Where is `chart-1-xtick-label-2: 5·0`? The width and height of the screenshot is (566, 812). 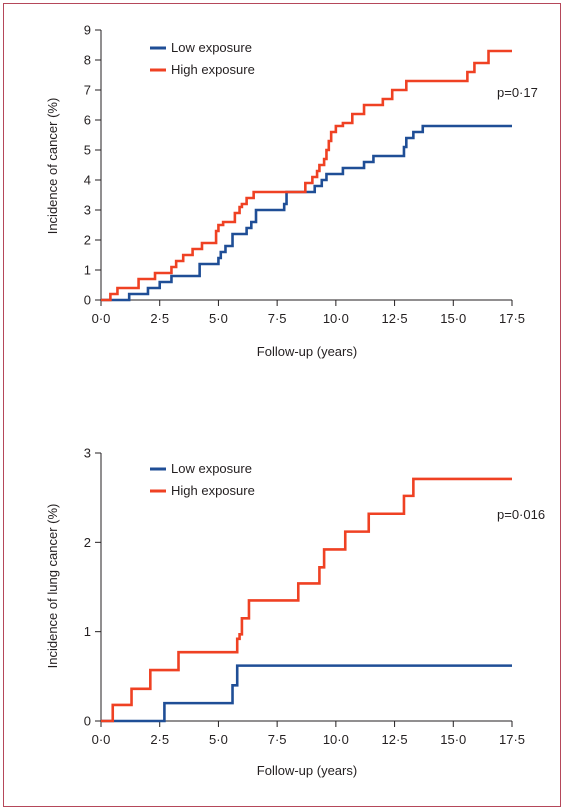 chart-1-xtick-label-2: 5·0 is located at coordinates (218, 739).